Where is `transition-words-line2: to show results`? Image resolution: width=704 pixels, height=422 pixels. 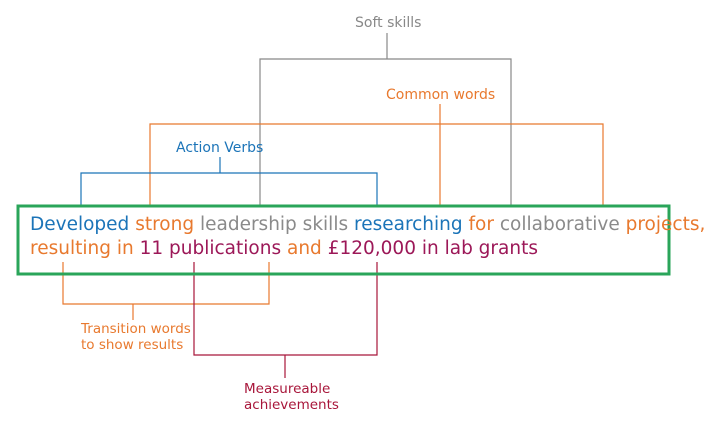 transition-words-line2: to show results is located at coordinates (132, 345).